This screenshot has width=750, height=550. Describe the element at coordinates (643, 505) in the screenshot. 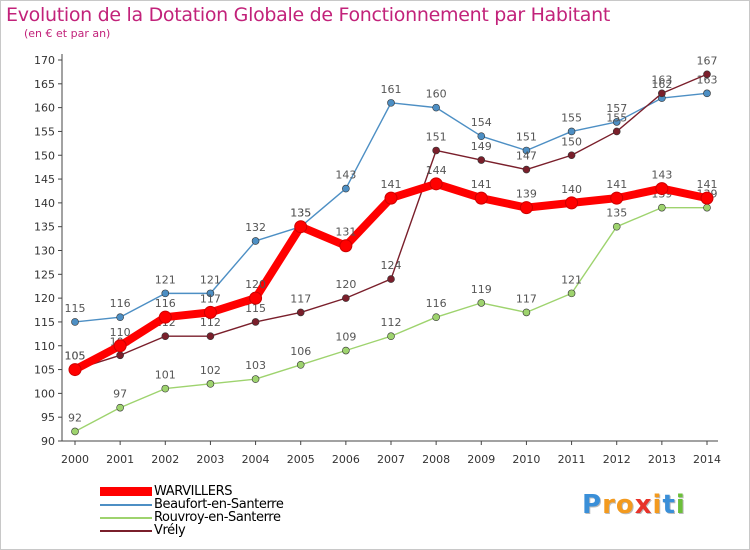

I see `logo-letter: x` at that location.